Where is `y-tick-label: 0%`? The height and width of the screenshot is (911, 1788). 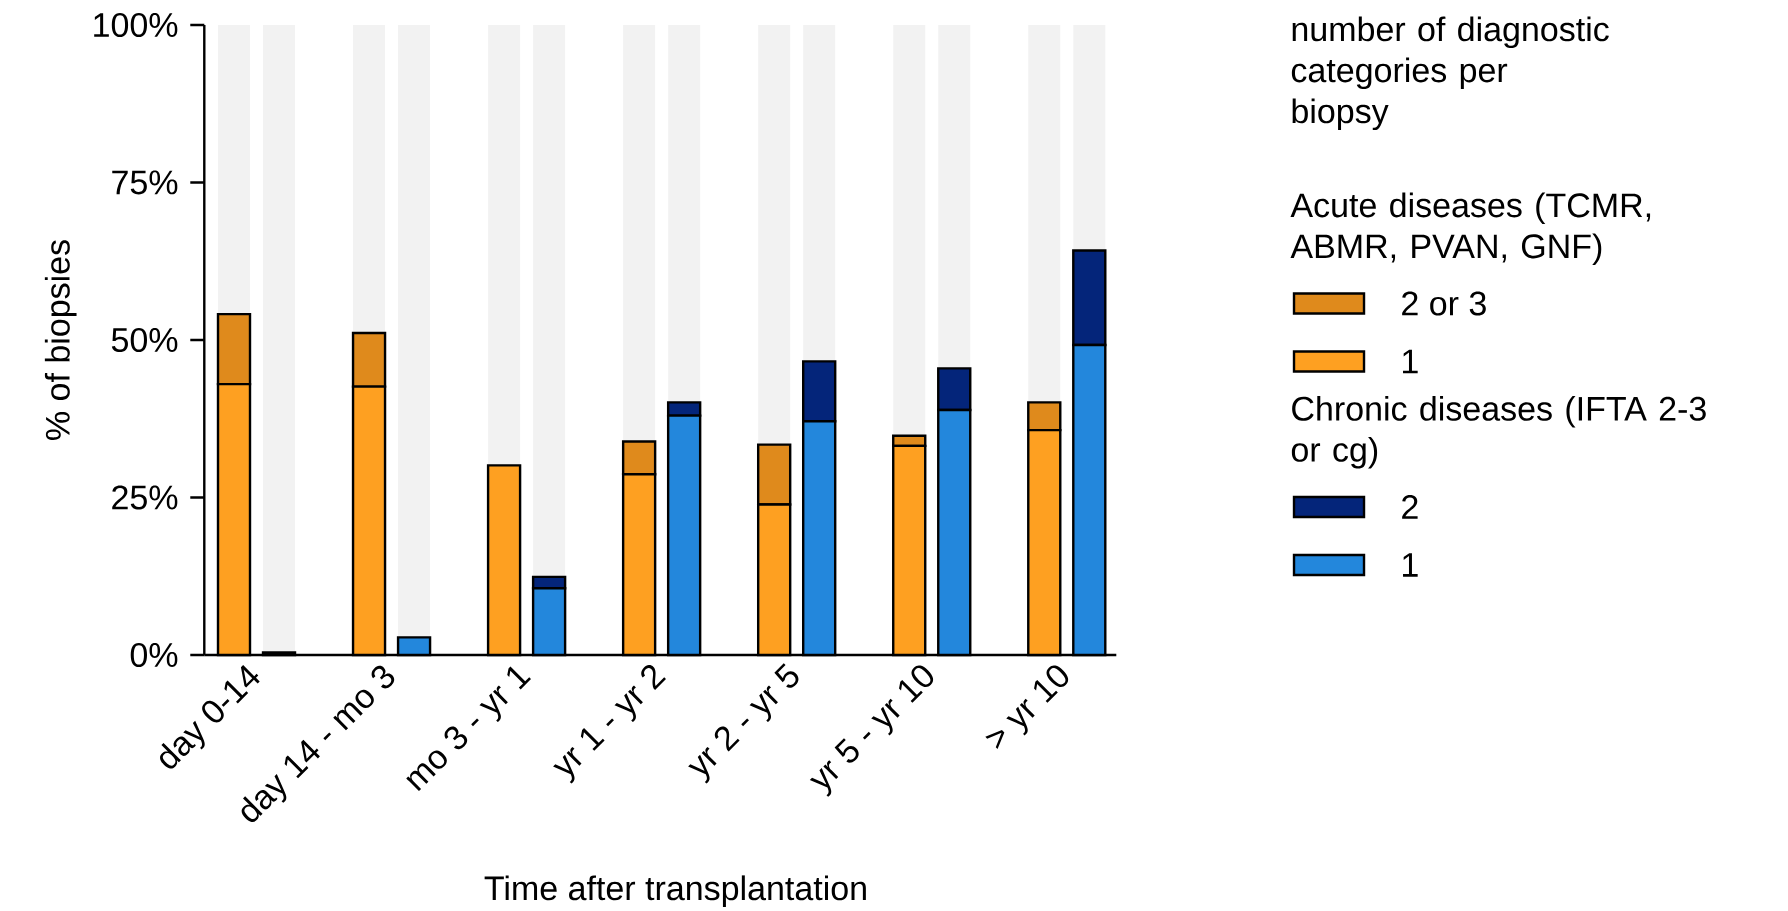 y-tick-label: 0% is located at coordinates (154, 655).